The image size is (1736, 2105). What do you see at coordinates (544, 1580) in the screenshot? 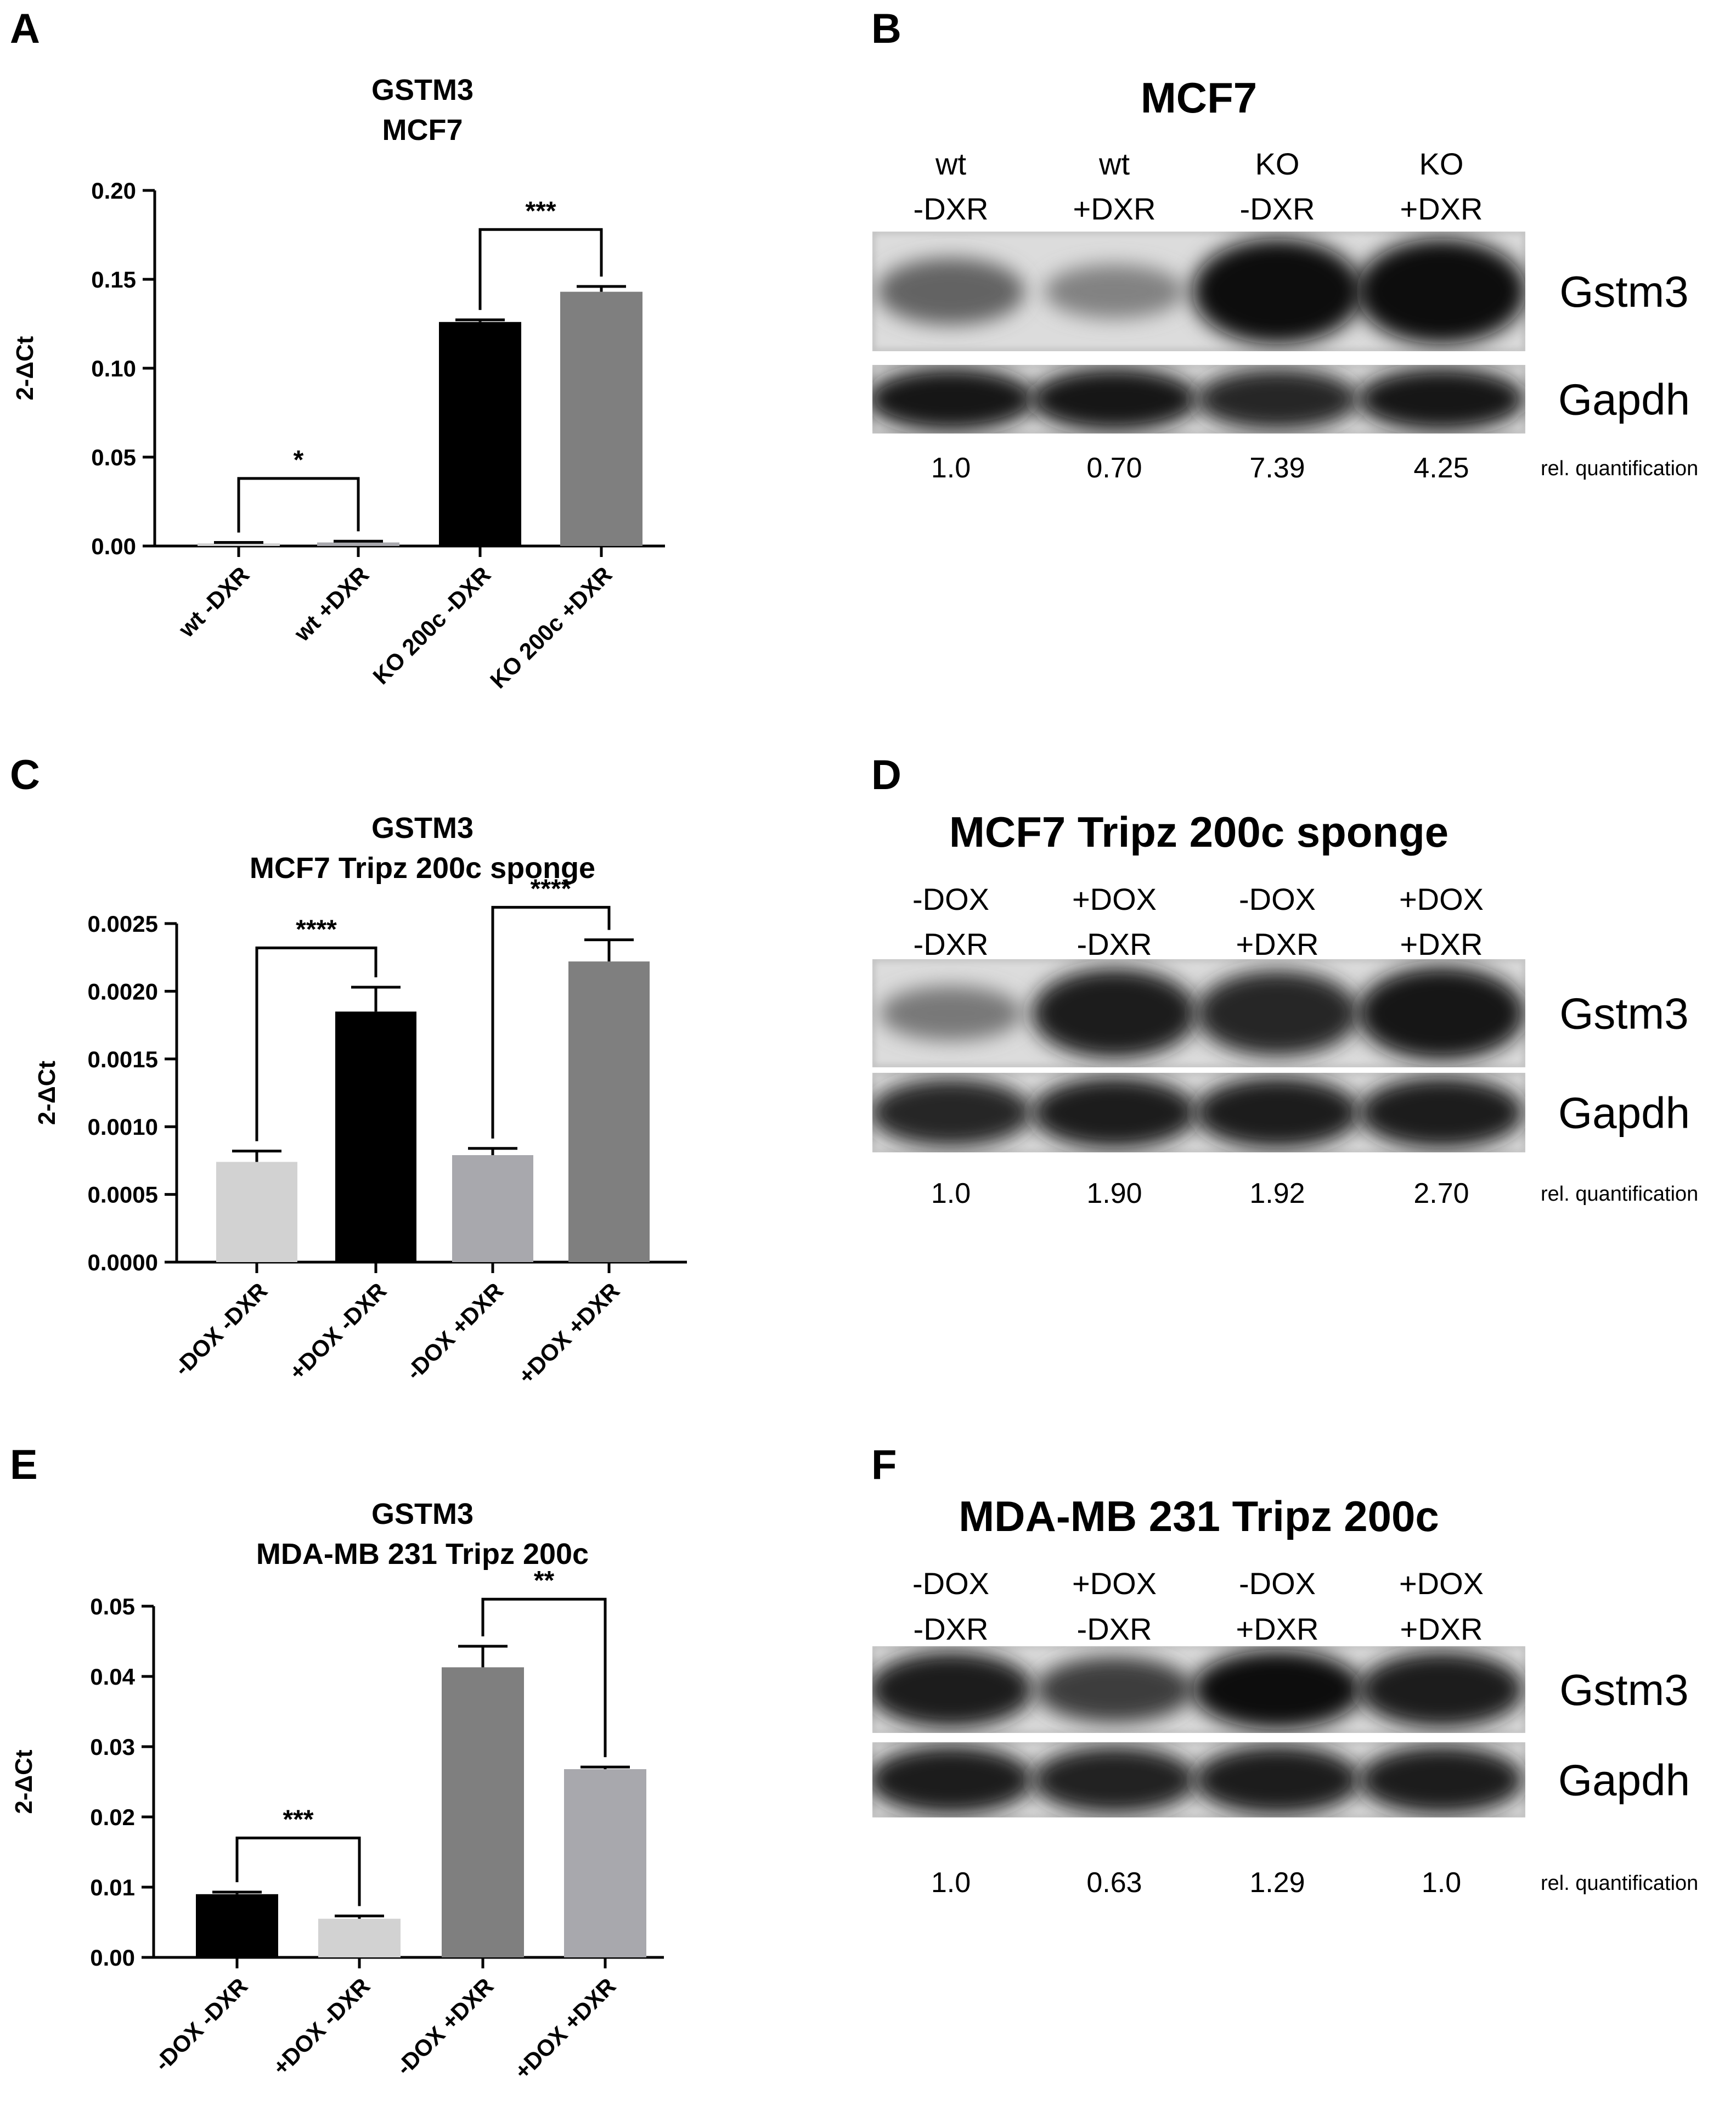
I see `significance-label: **` at bounding box center [544, 1580].